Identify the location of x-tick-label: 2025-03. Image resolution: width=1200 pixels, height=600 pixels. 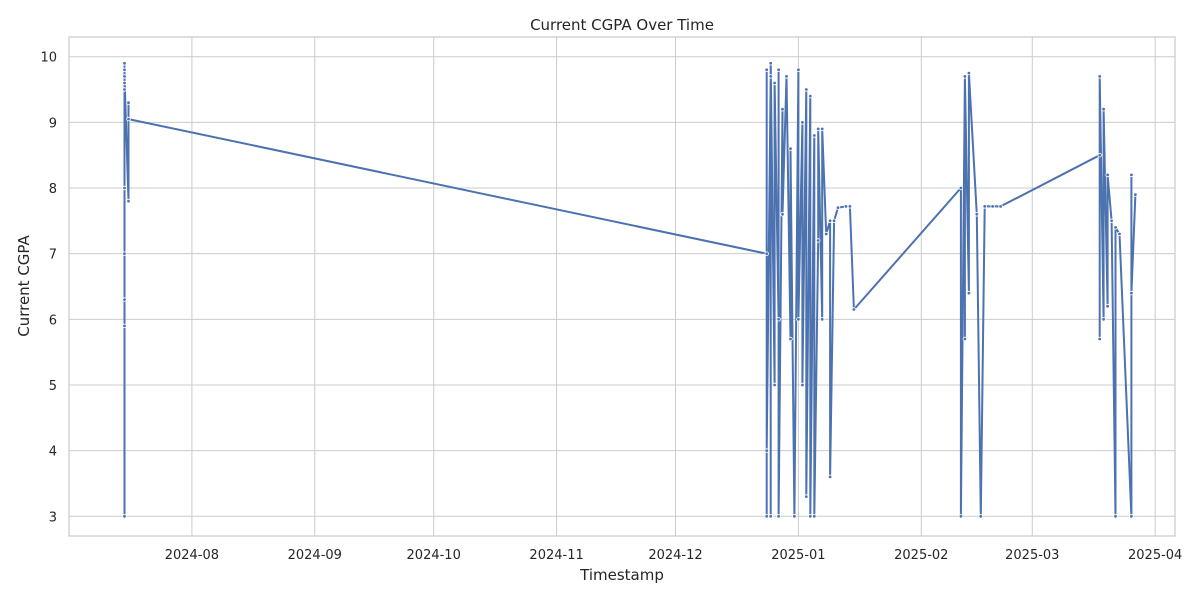
(1032, 555).